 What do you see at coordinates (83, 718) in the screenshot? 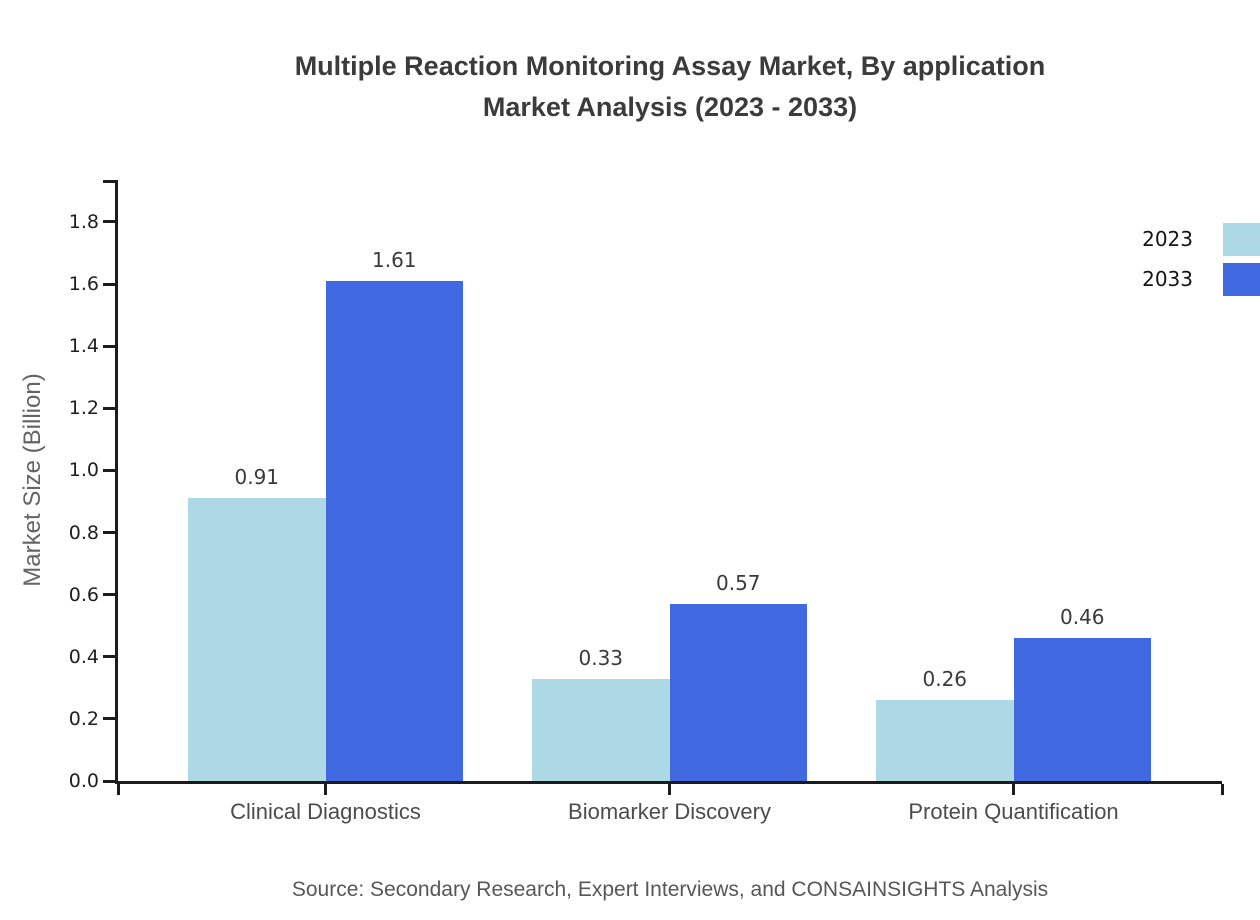
I see `y-tick-label: 0.2` at bounding box center [83, 718].